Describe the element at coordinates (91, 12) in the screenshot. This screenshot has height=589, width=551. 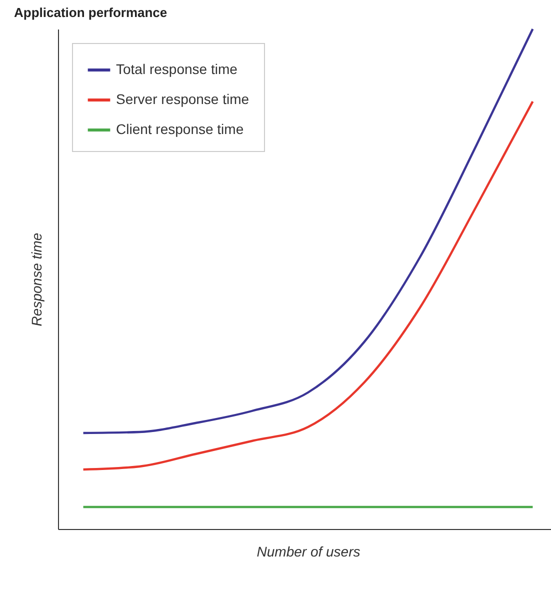
I see `chart-title: Application performance` at that location.